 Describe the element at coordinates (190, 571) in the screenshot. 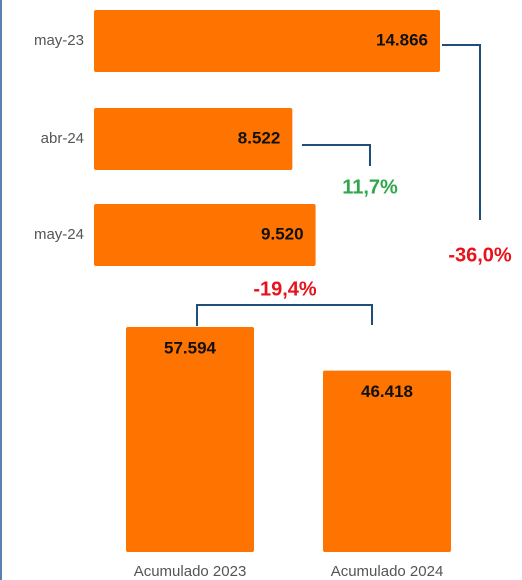

I see `category-label: Acumulado 2023` at that location.